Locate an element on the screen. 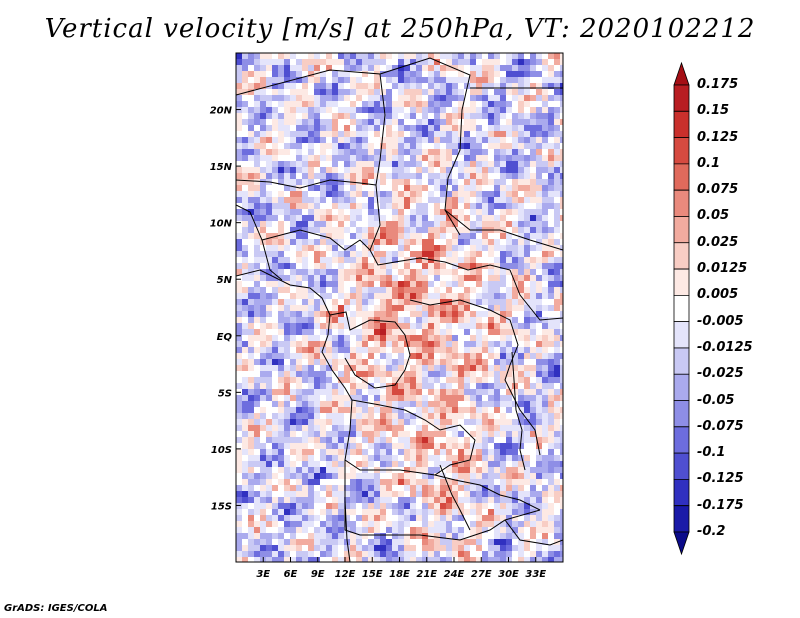 The height and width of the screenshot is (618, 800). colorbar-label: -0.1 is located at coordinates (711, 453).